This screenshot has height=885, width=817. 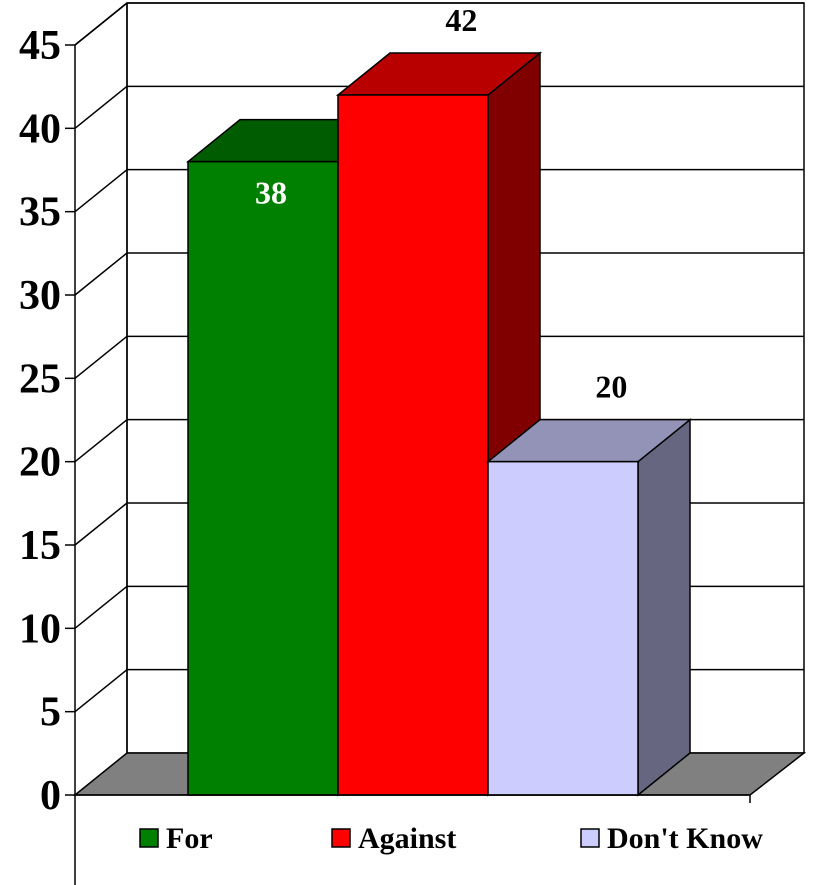 I want to click on bar-don-t-know, so click(x=589, y=607).